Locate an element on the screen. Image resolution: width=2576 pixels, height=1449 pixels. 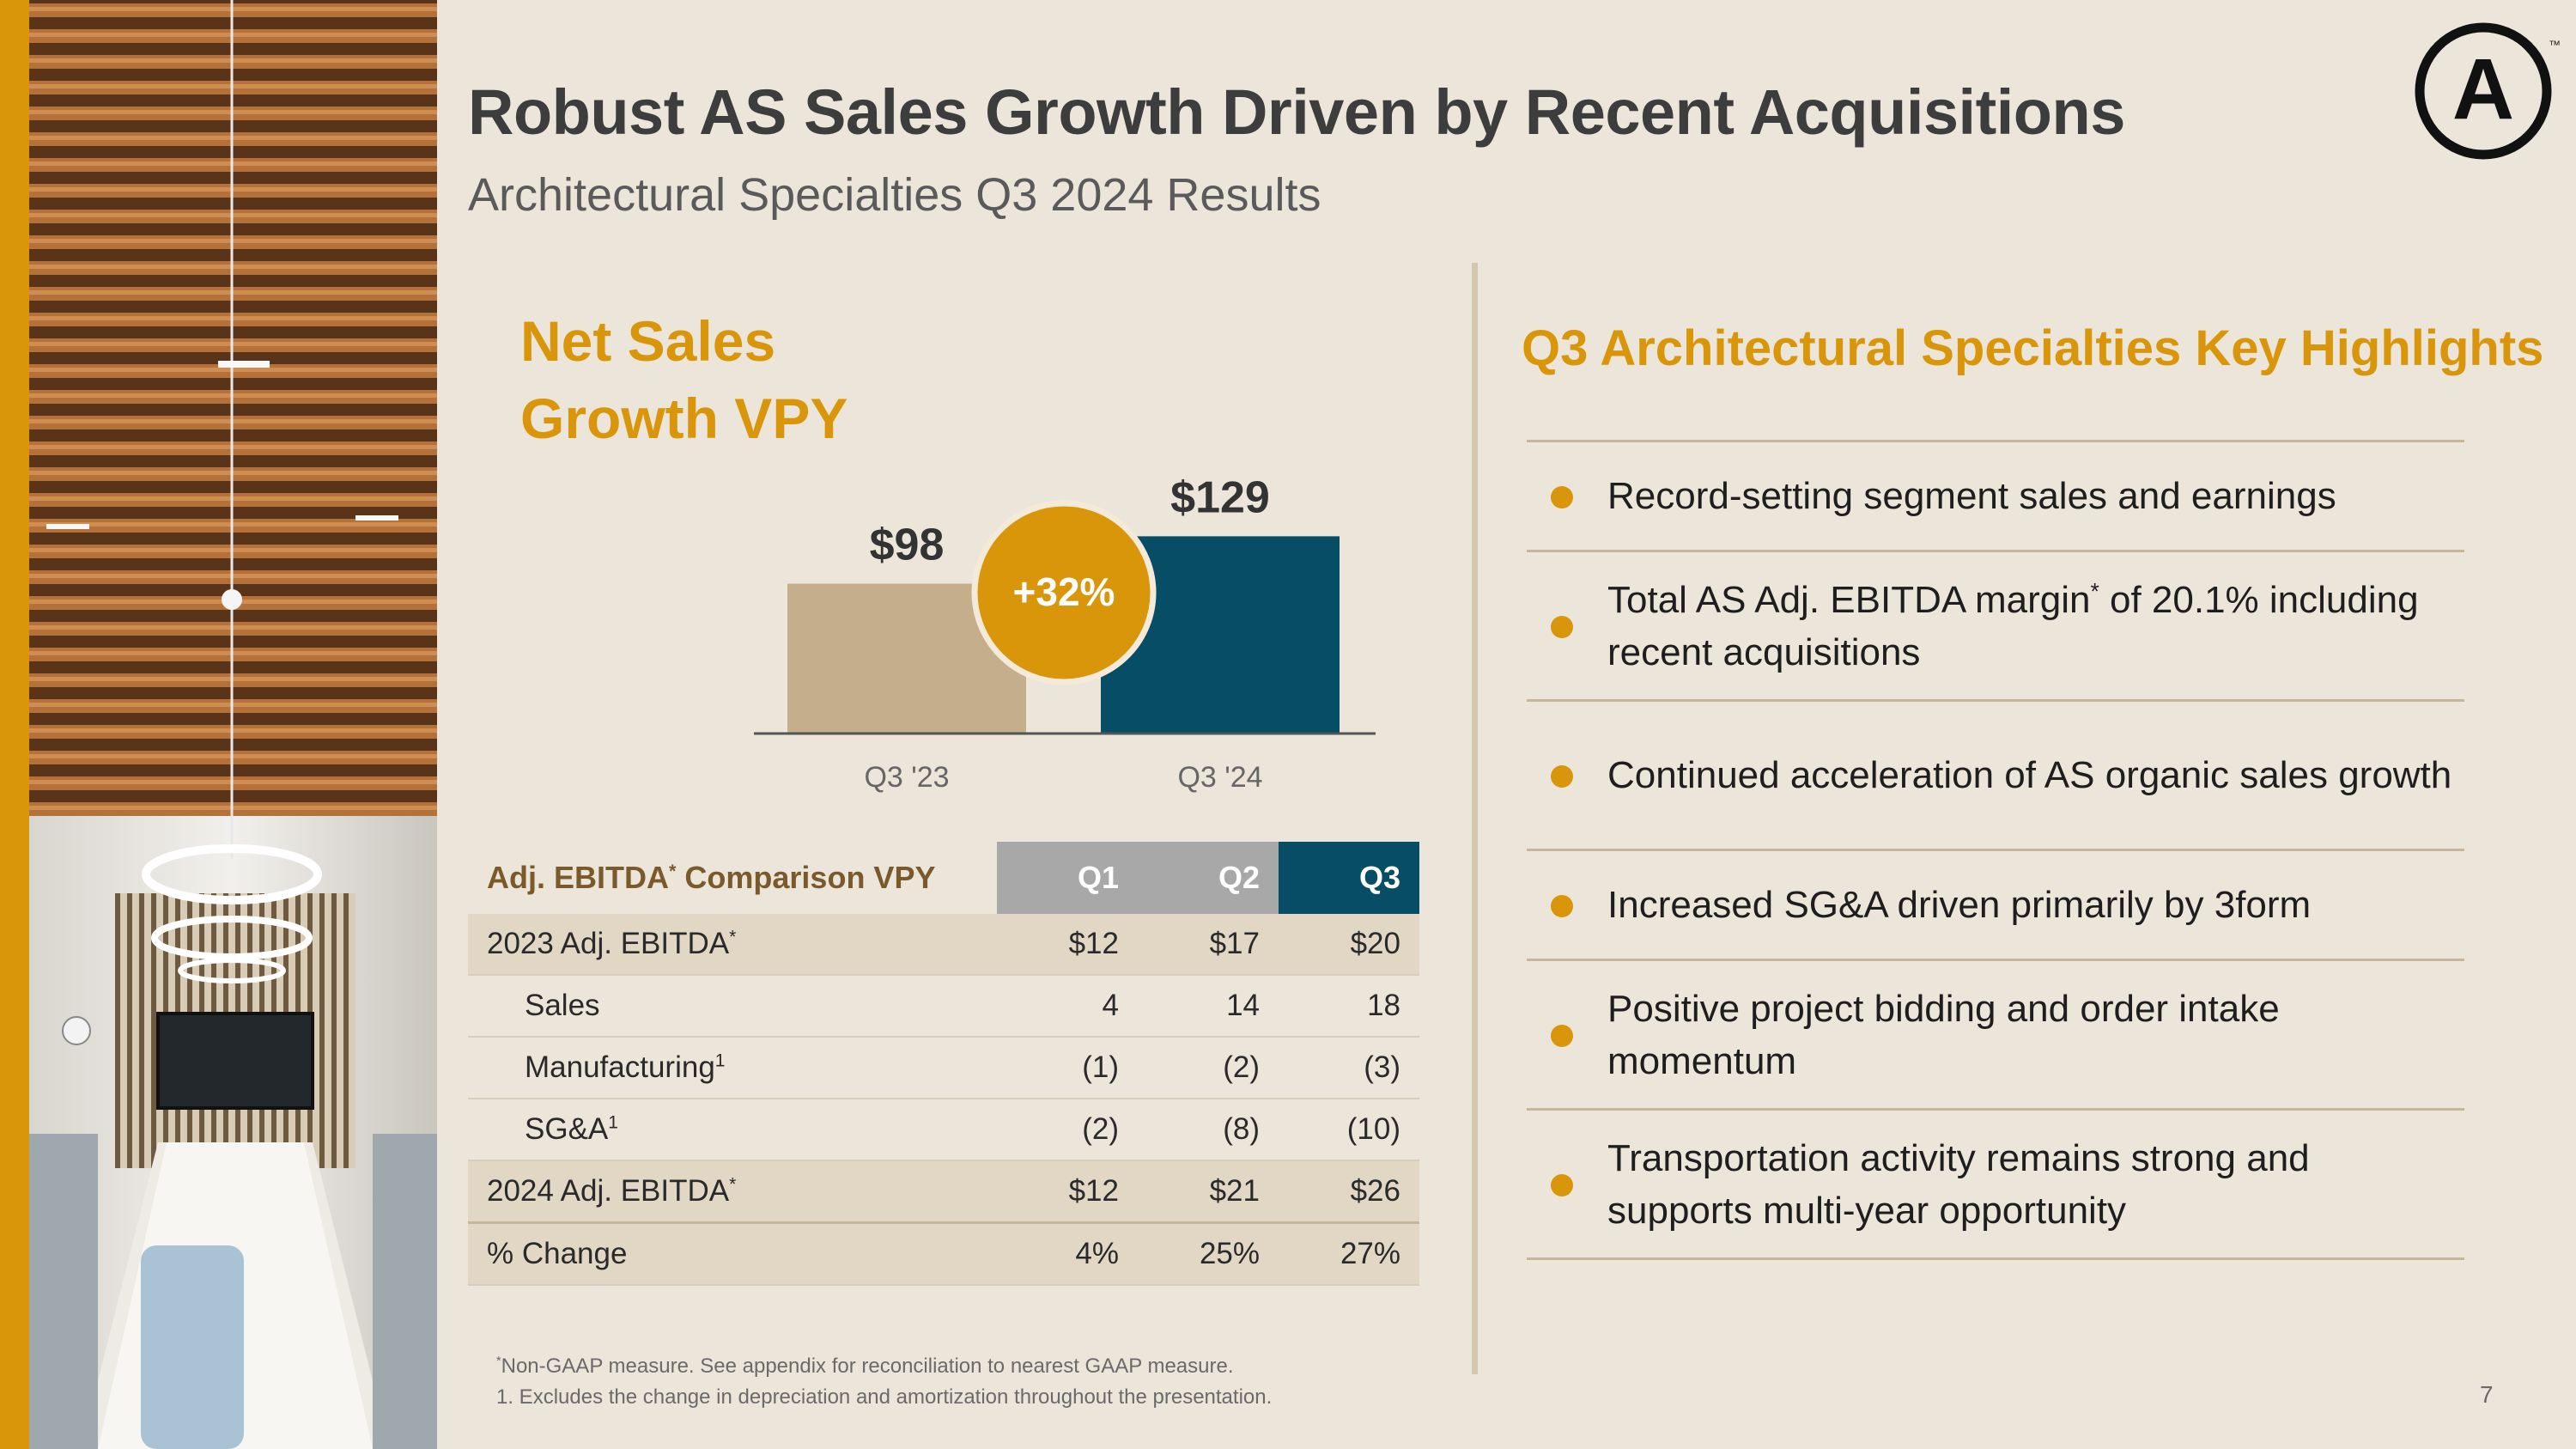
cell-q2: 14 is located at coordinates (1208, 1006).